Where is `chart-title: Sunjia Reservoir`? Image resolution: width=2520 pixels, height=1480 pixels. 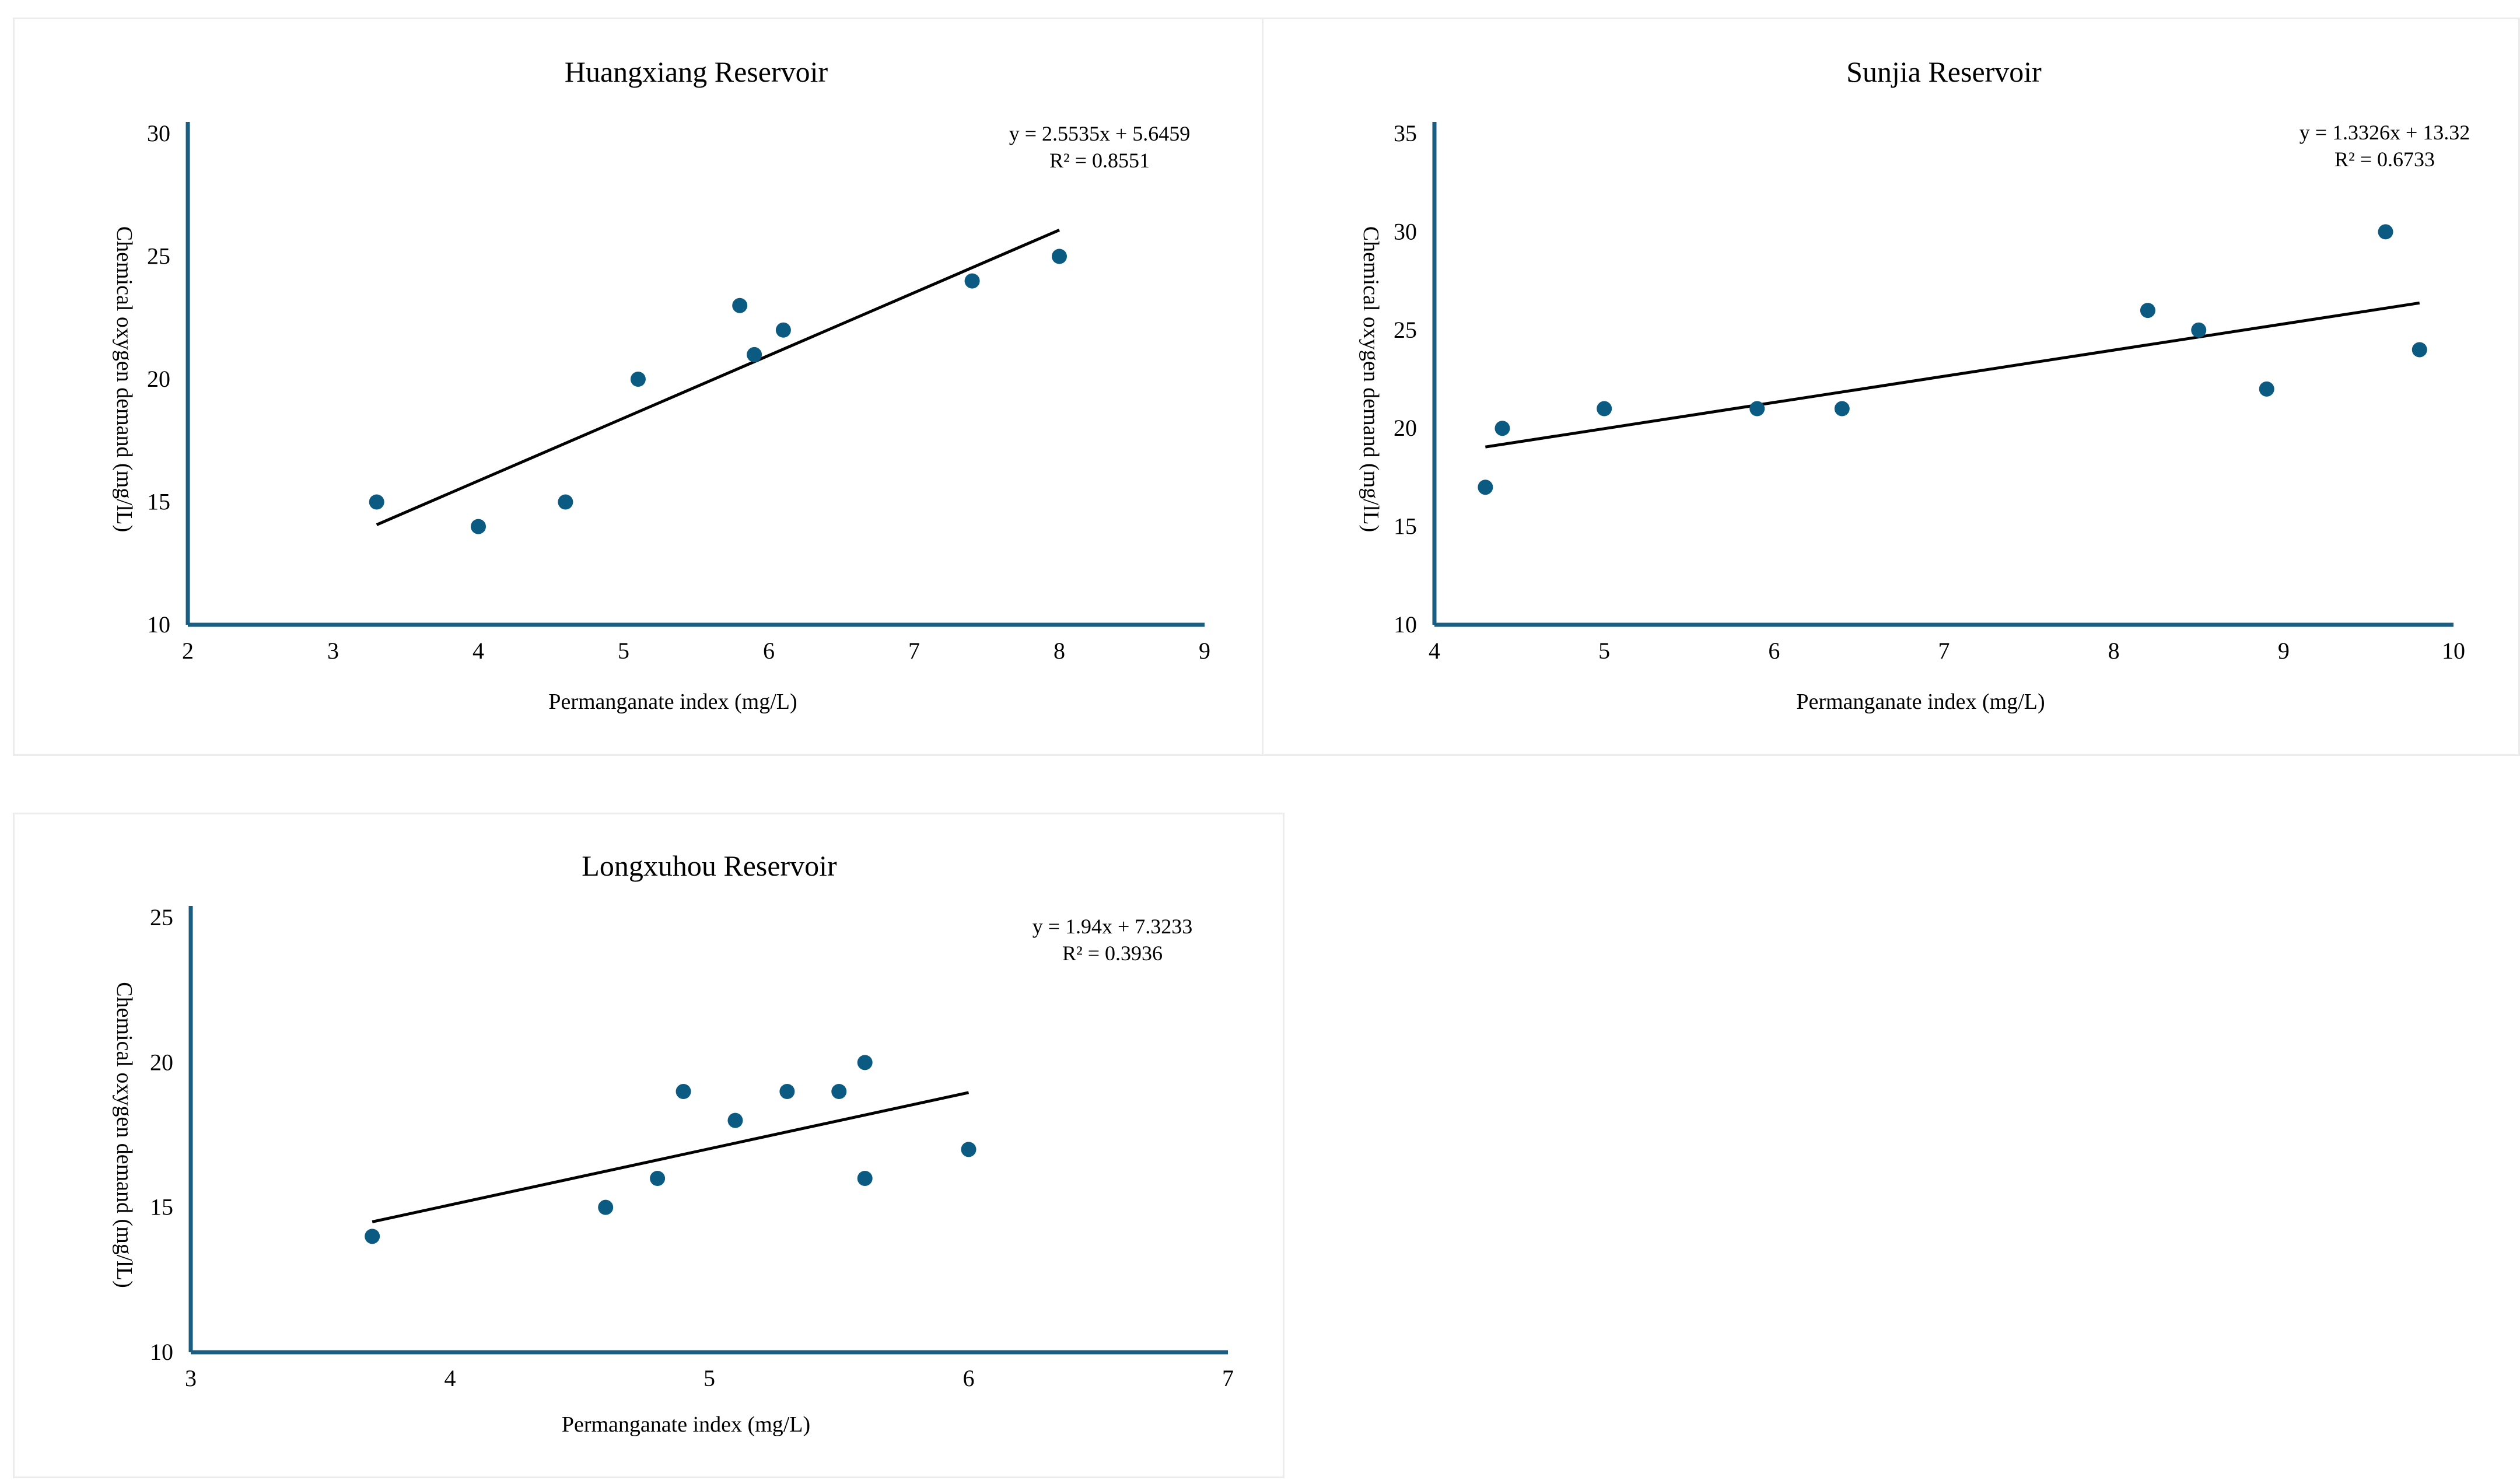
chart-title: Sunjia Reservoir is located at coordinates (1944, 71).